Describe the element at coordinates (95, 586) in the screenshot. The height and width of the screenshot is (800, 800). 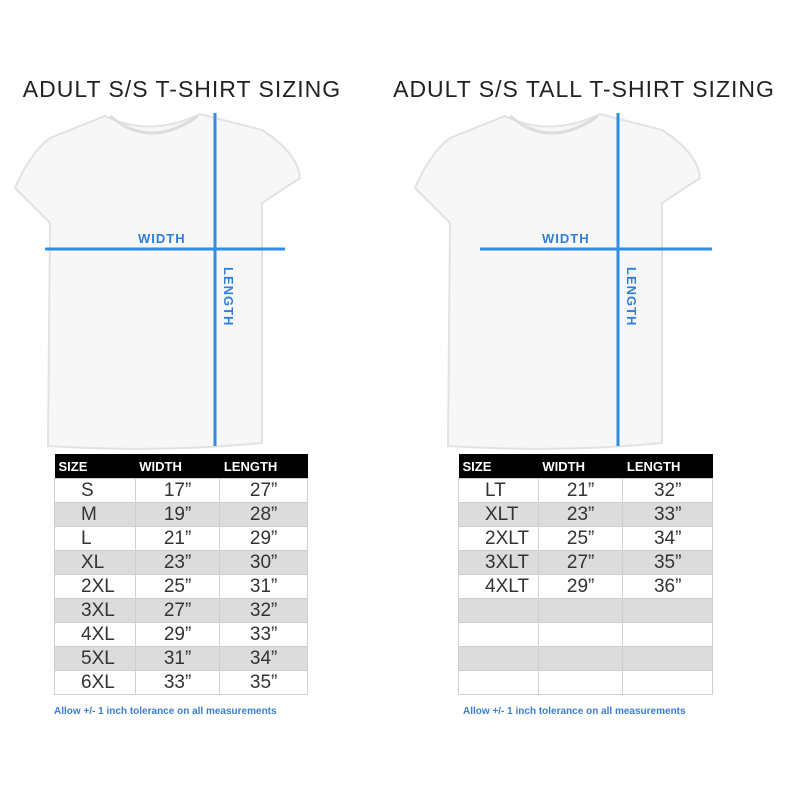
I see `cell-size: 2XL` at that location.